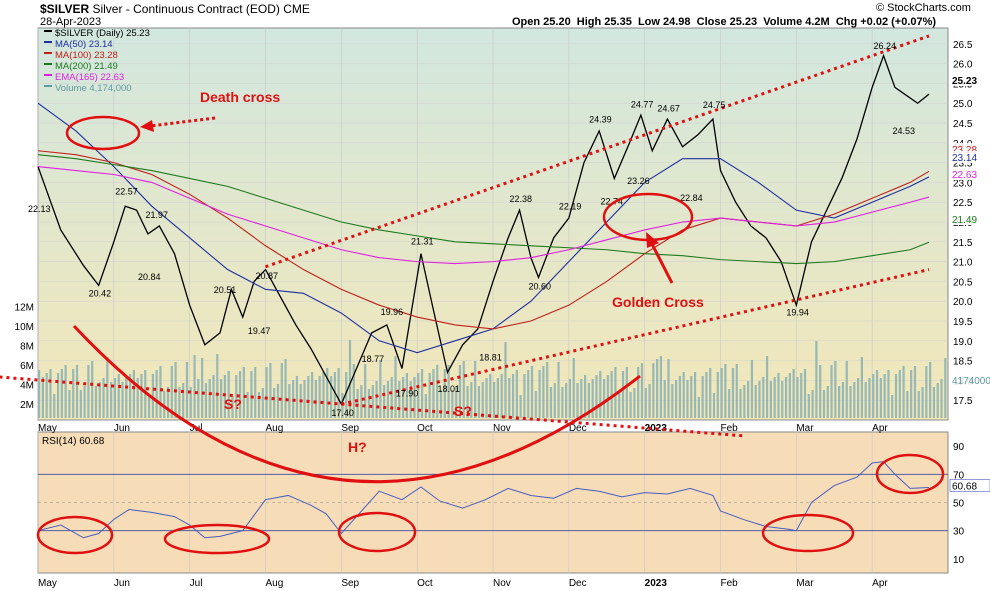  I want to click on price-y-tick-label: 23.0, so click(963, 183).